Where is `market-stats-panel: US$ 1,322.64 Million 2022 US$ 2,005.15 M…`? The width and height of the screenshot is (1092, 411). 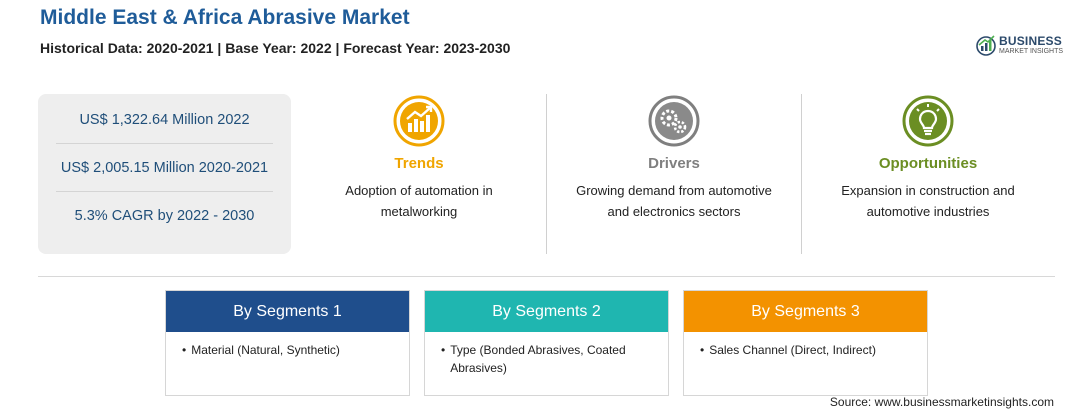 market-stats-panel: US$ 1,322.64 Million 2022 US$ 2,005.15 M… is located at coordinates (164, 174).